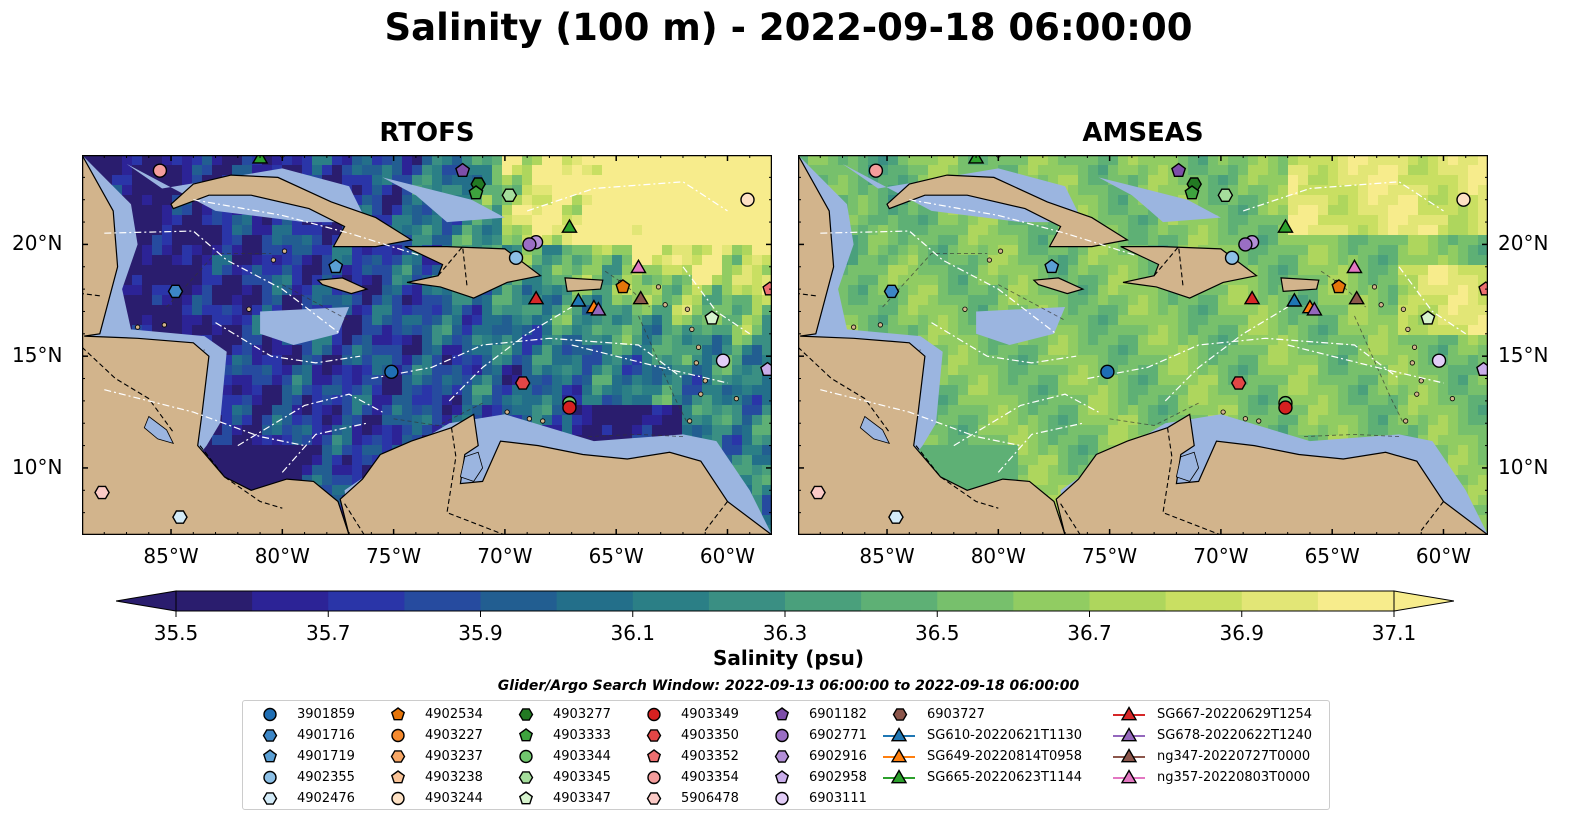 The width and height of the screenshot is (1577, 826). What do you see at coordinates (1089, 633) in the screenshot?
I see `colorbar-tick-label: 36.7` at bounding box center [1089, 633].